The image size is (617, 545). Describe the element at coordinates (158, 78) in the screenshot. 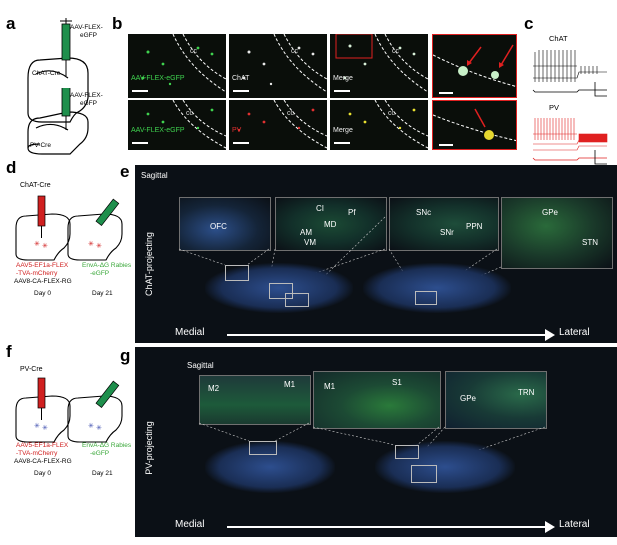

I see `label-b1-gfp: AAV-FLEX-eGFP` at that location.